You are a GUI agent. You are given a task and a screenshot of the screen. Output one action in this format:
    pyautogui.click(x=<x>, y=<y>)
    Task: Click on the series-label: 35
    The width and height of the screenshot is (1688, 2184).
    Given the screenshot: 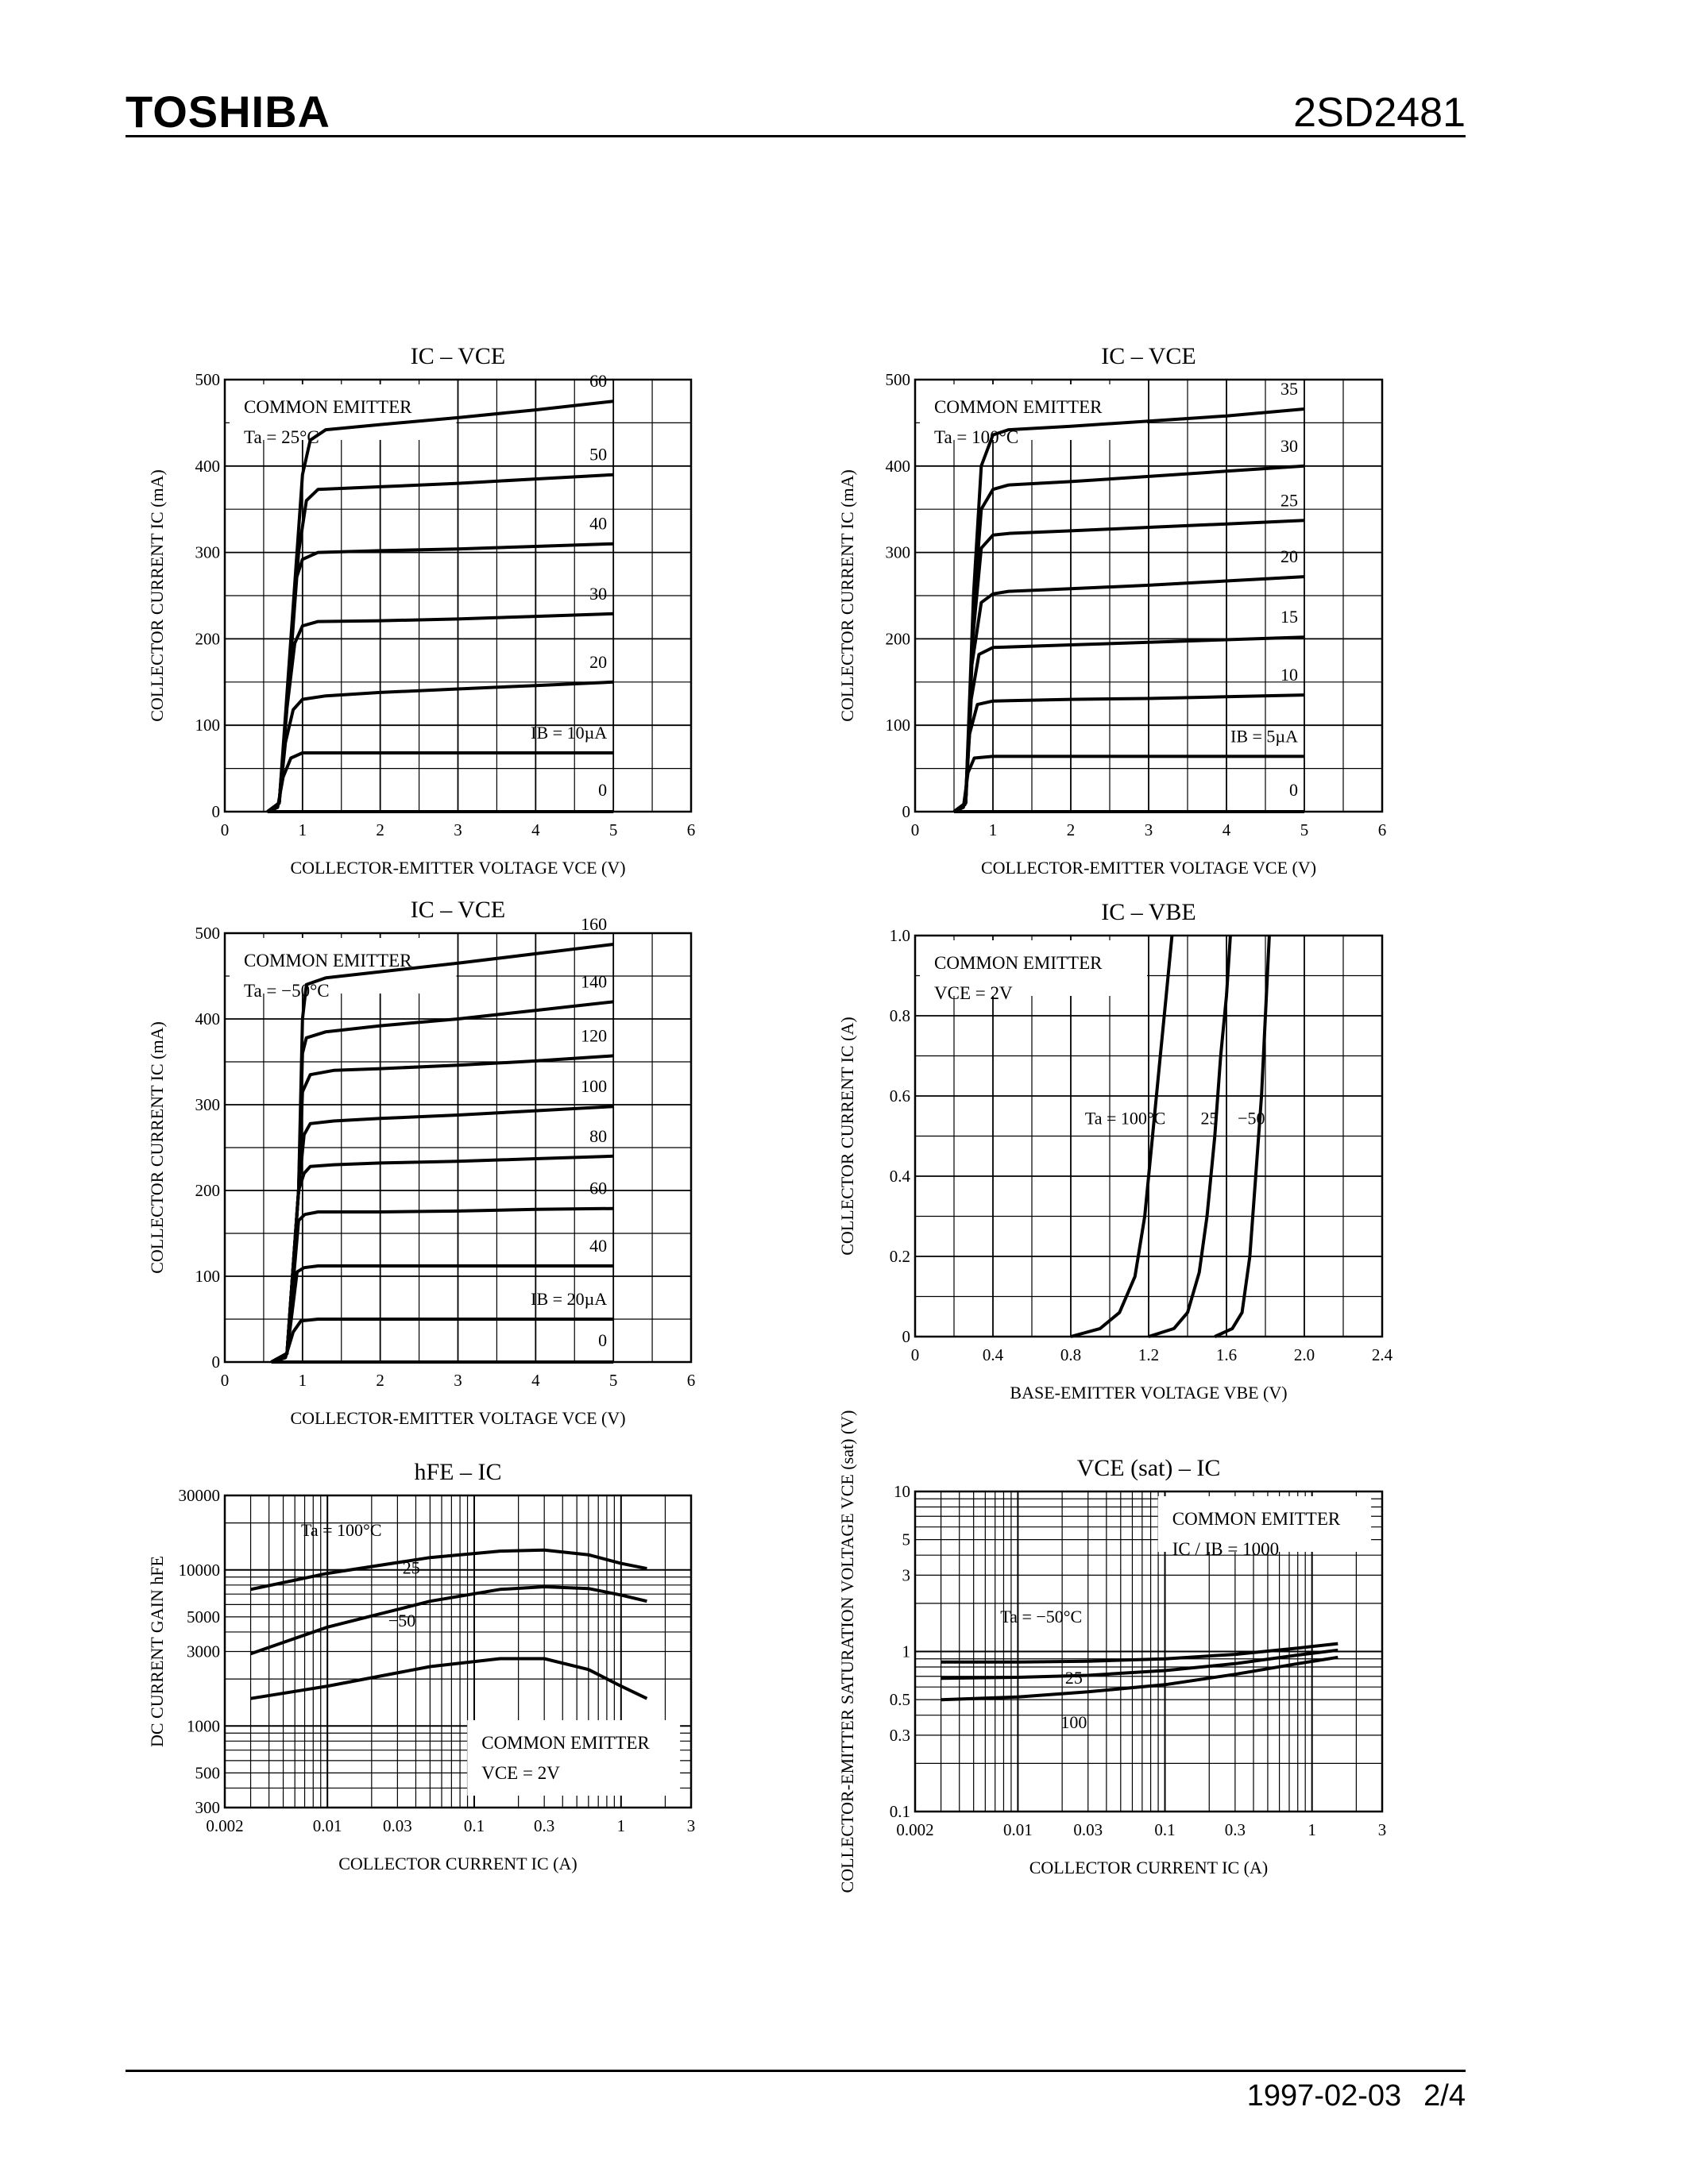 What is the action you would take?
    pyautogui.click(x=1289, y=389)
    